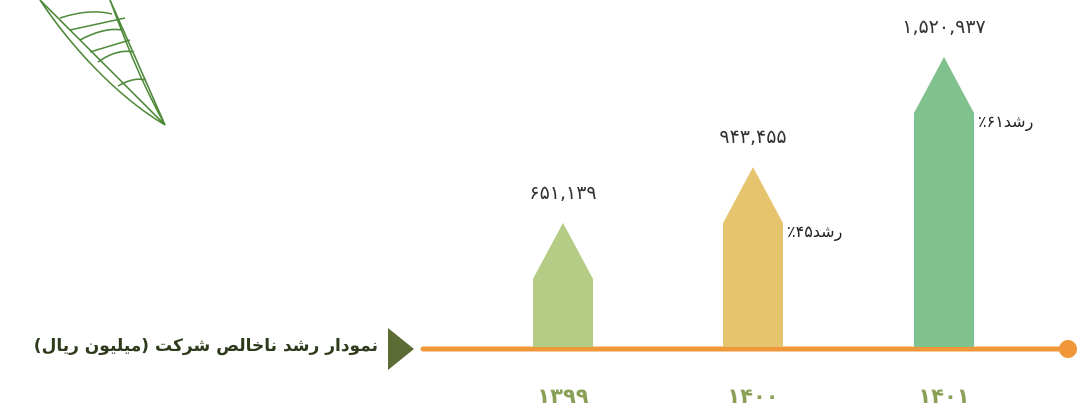 This screenshot has height=406, width=1078. What do you see at coordinates (401, 349) in the screenshot?
I see `title-arrow-icon` at bounding box center [401, 349].